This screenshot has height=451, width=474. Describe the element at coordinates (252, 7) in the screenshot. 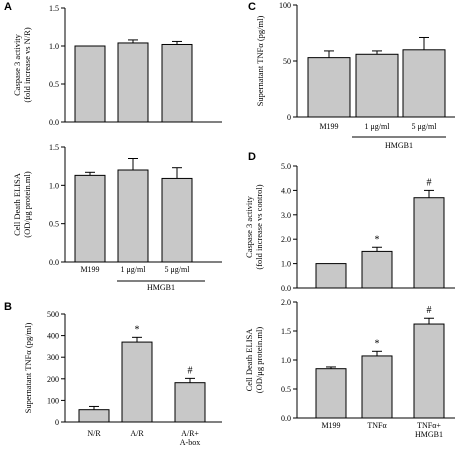

I see `panel-letter: C` at that location.